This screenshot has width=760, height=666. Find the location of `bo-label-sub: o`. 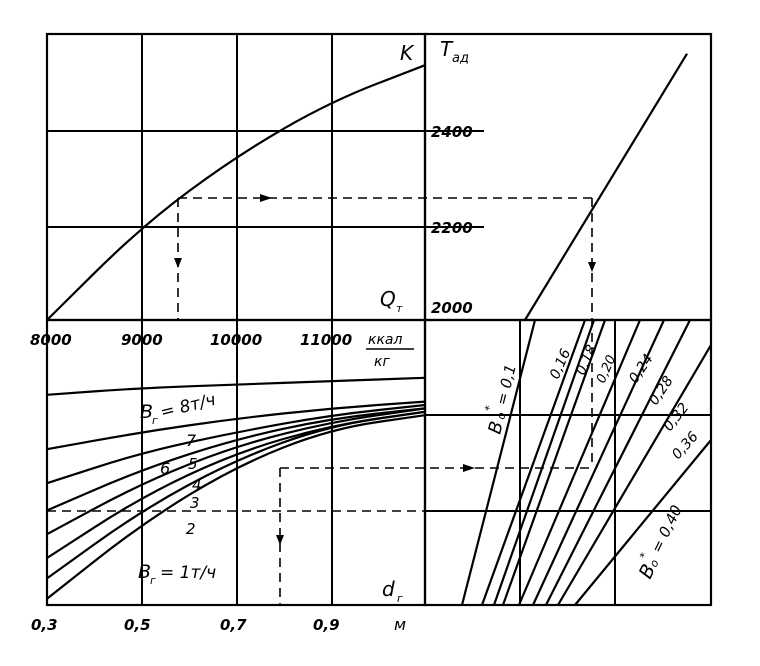

bo-label-sub: o is located at coordinates (501, 416).